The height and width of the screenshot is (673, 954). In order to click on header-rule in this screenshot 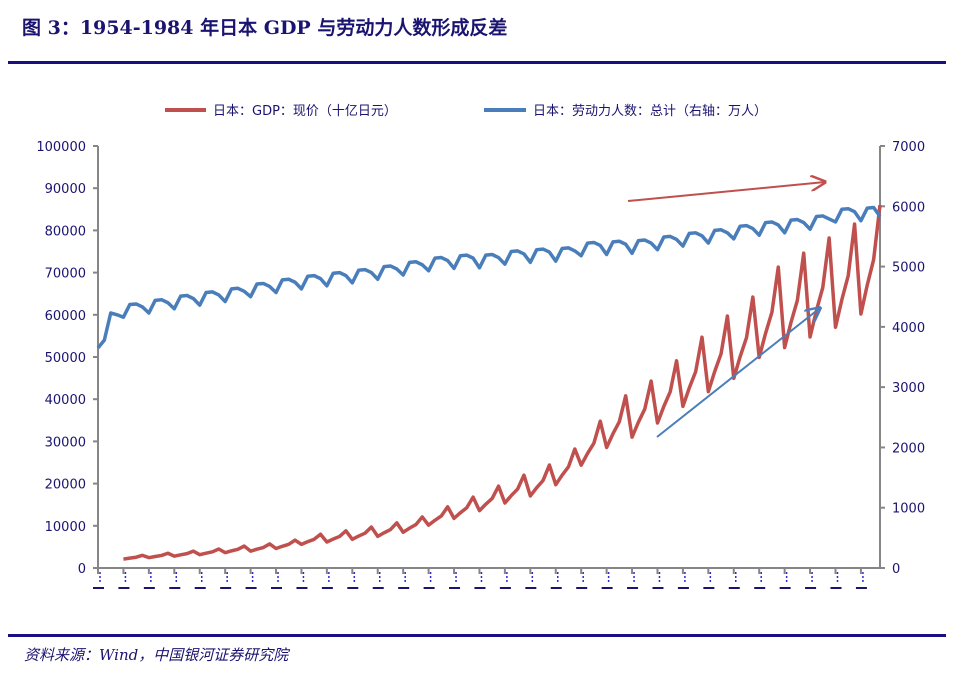, I will do `click(477, 62)`.